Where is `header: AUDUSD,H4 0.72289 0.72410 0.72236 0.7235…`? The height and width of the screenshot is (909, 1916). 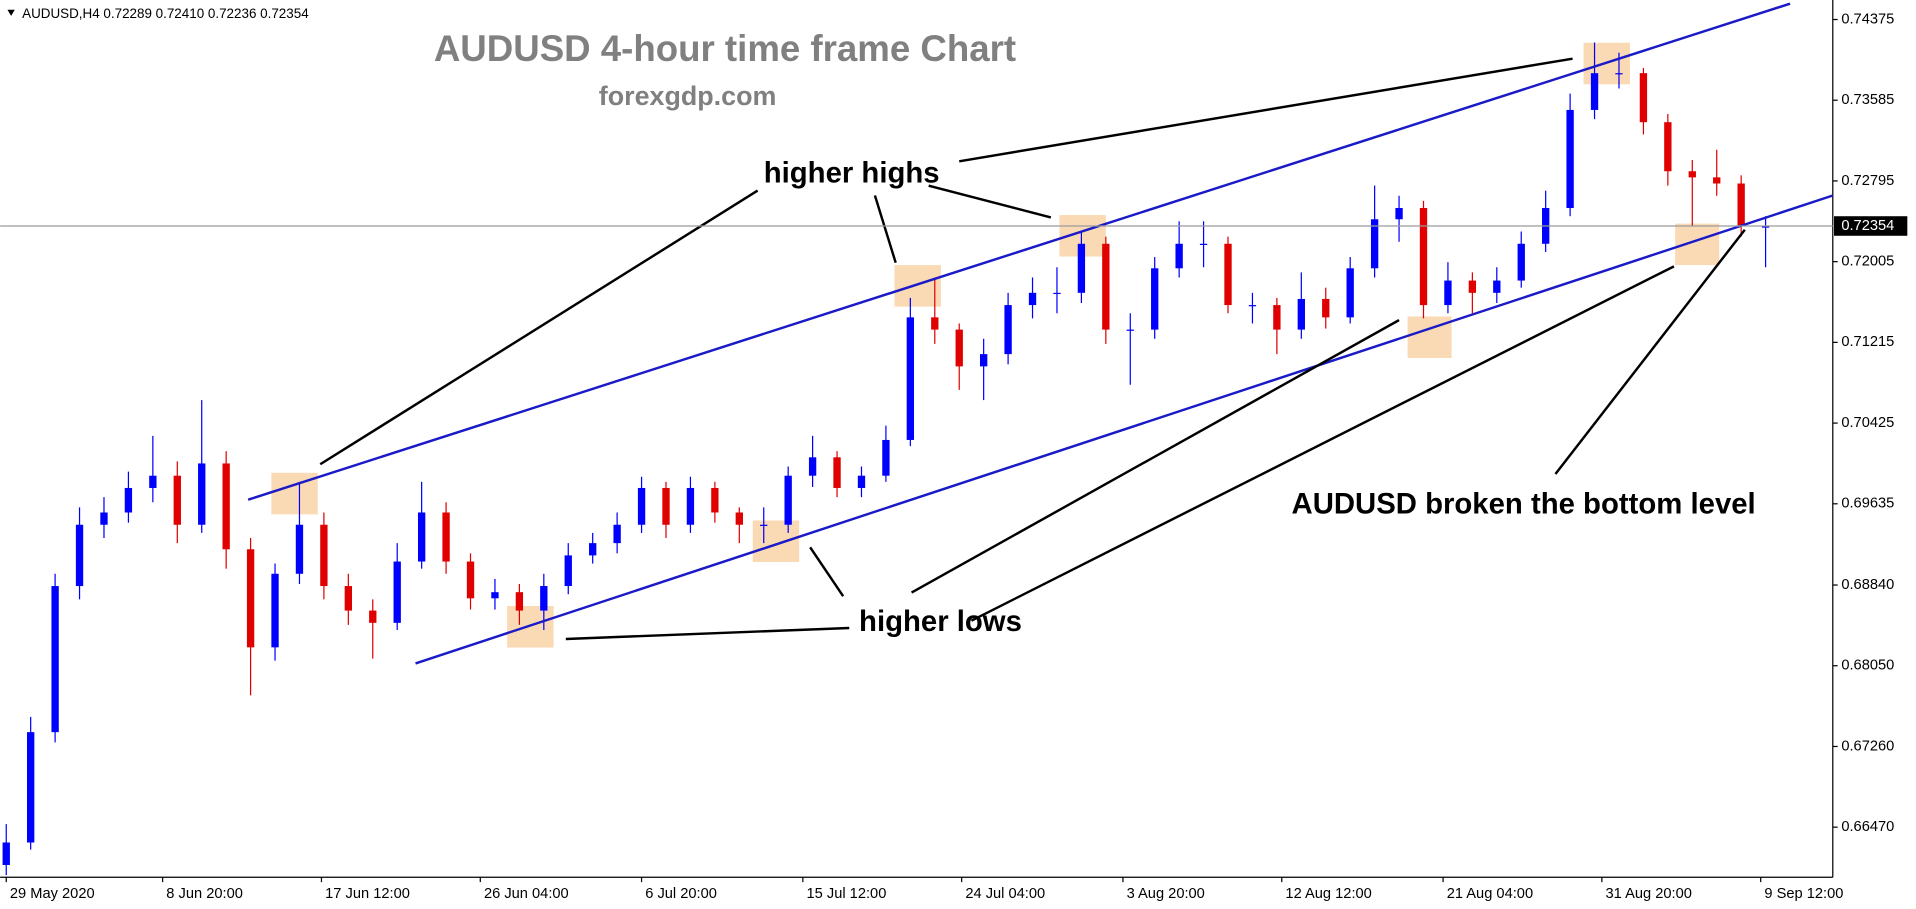
header: AUDUSD,H4 0.72289 0.72410 0.72236 0.7235… is located at coordinates (165, 13).